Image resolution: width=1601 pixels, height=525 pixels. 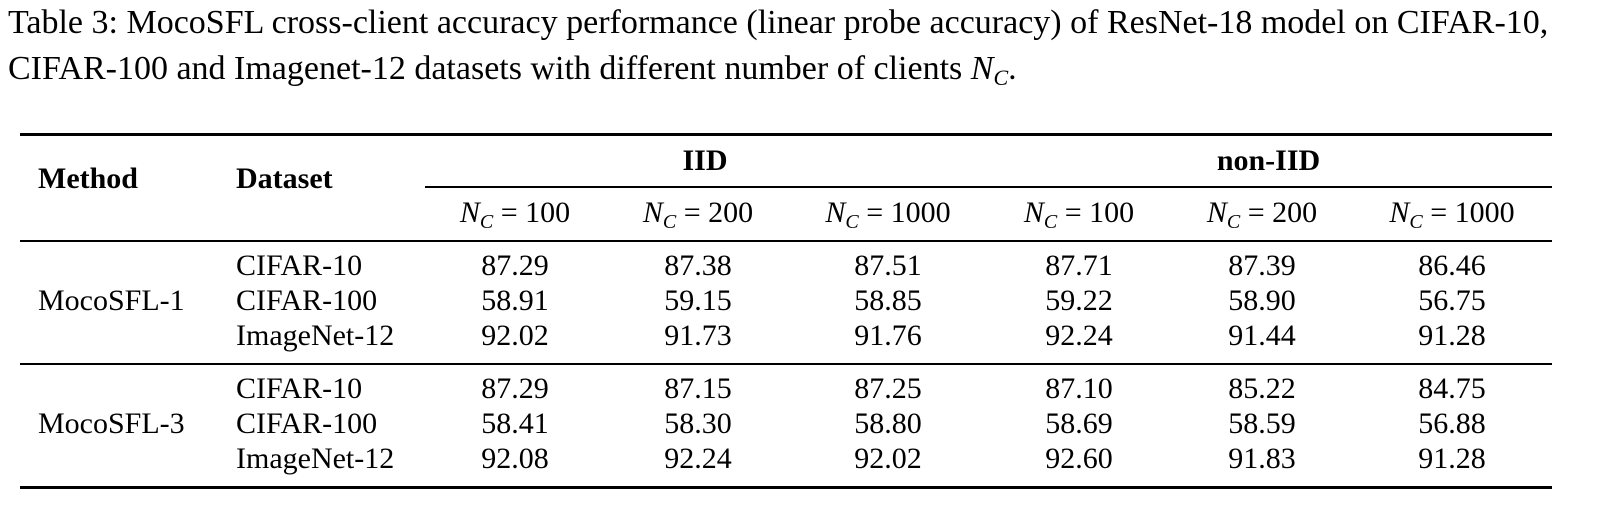 I want to click on accuracy-cell: 87.25, so click(x=888, y=388).